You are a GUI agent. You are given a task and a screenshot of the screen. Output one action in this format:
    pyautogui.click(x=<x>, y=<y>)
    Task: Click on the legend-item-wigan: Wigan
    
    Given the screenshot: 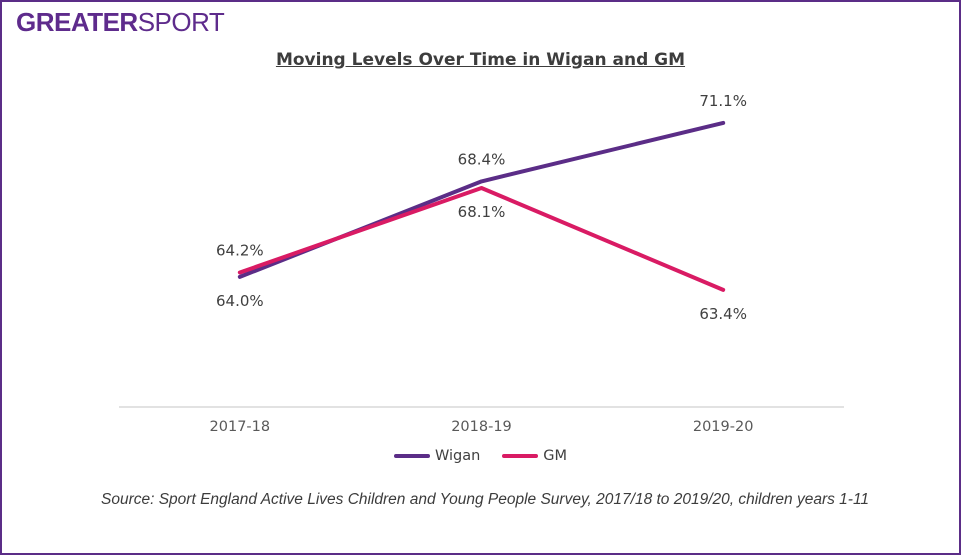 What is the action you would take?
    pyautogui.click(x=437, y=456)
    